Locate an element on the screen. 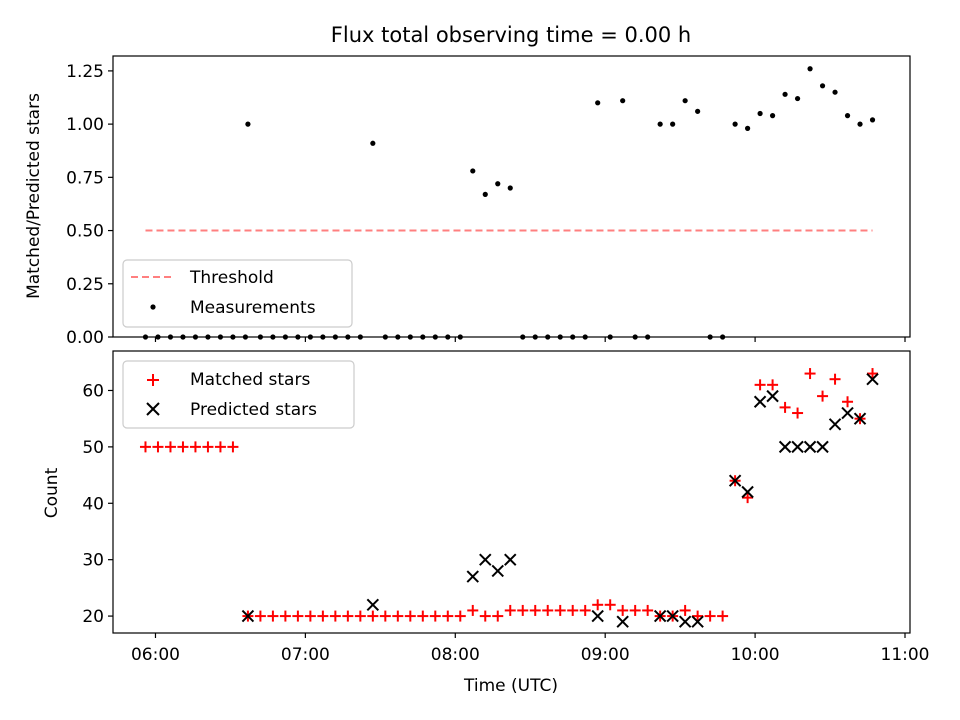 The width and height of the screenshot is (960, 720). x-tick-label: 09:00 is located at coordinates (605, 655).